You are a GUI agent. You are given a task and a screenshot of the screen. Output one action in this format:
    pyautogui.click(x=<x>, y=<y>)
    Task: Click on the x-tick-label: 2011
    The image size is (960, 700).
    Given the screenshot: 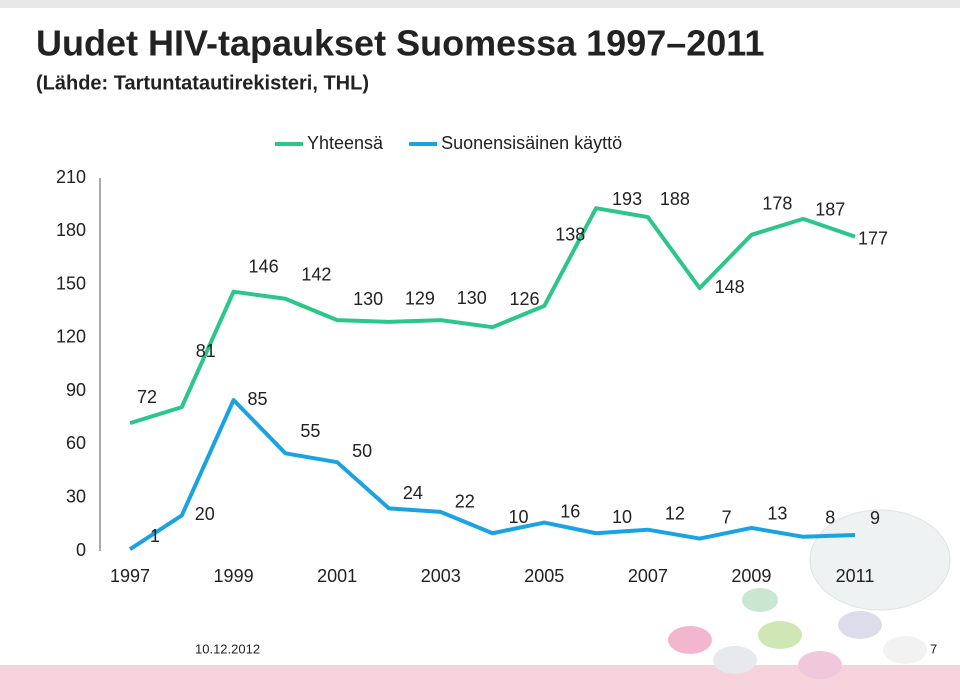 What is the action you would take?
    pyautogui.click(x=855, y=576)
    